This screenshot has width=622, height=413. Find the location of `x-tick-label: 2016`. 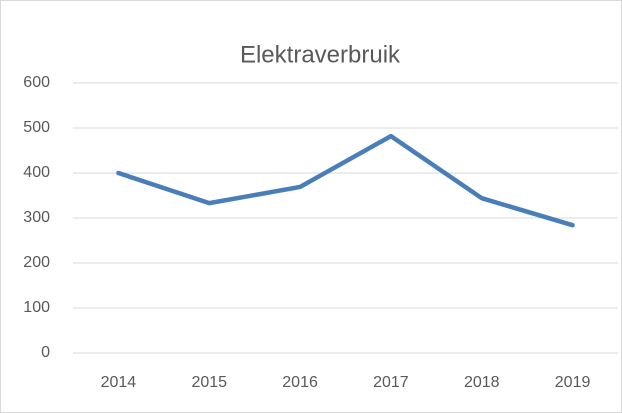

x-tick-label: 2016 is located at coordinates (300, 382).